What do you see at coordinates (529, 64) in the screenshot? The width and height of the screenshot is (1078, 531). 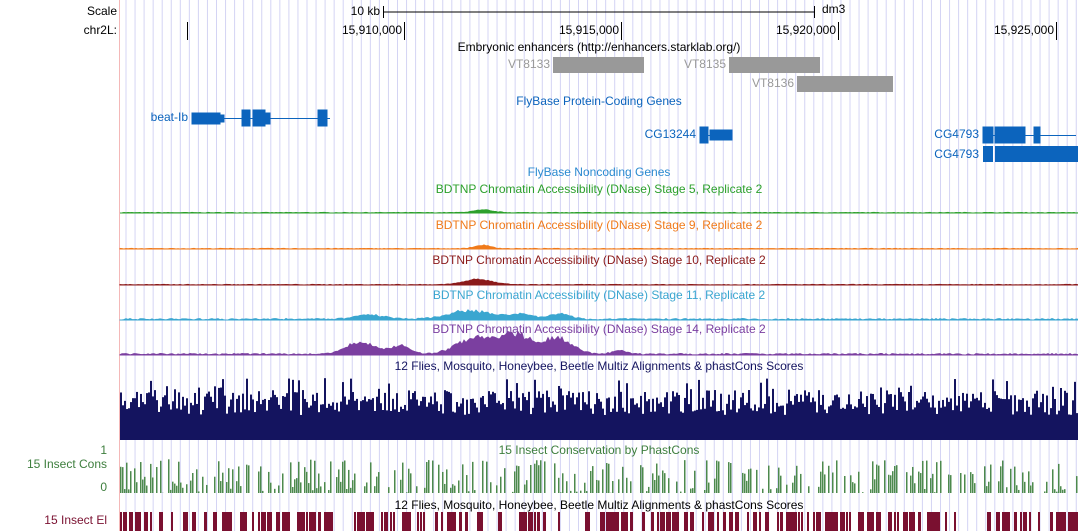 I see `enhancer-label: VT8133` at bounding box center [529, 64].